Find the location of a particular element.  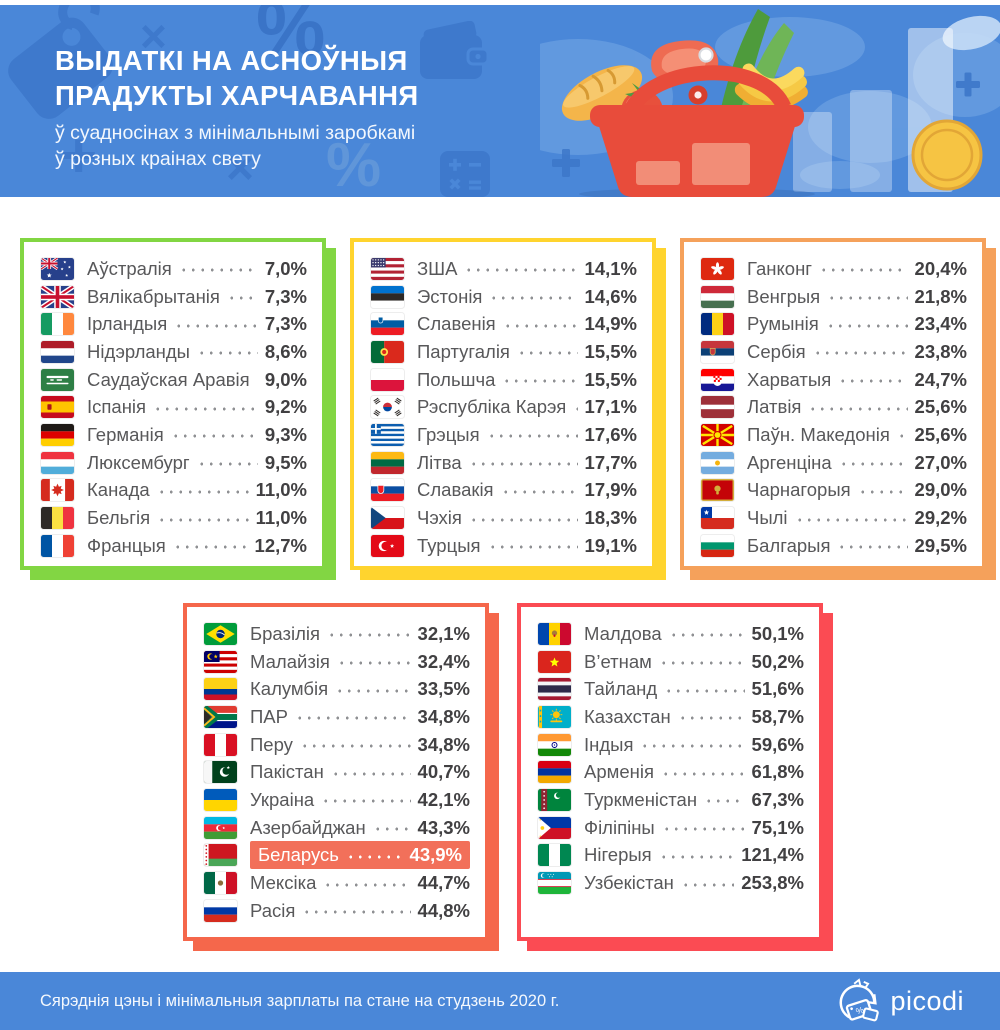

country-row-content: Люксембург 9,5% is located at coordinates (197, 463).